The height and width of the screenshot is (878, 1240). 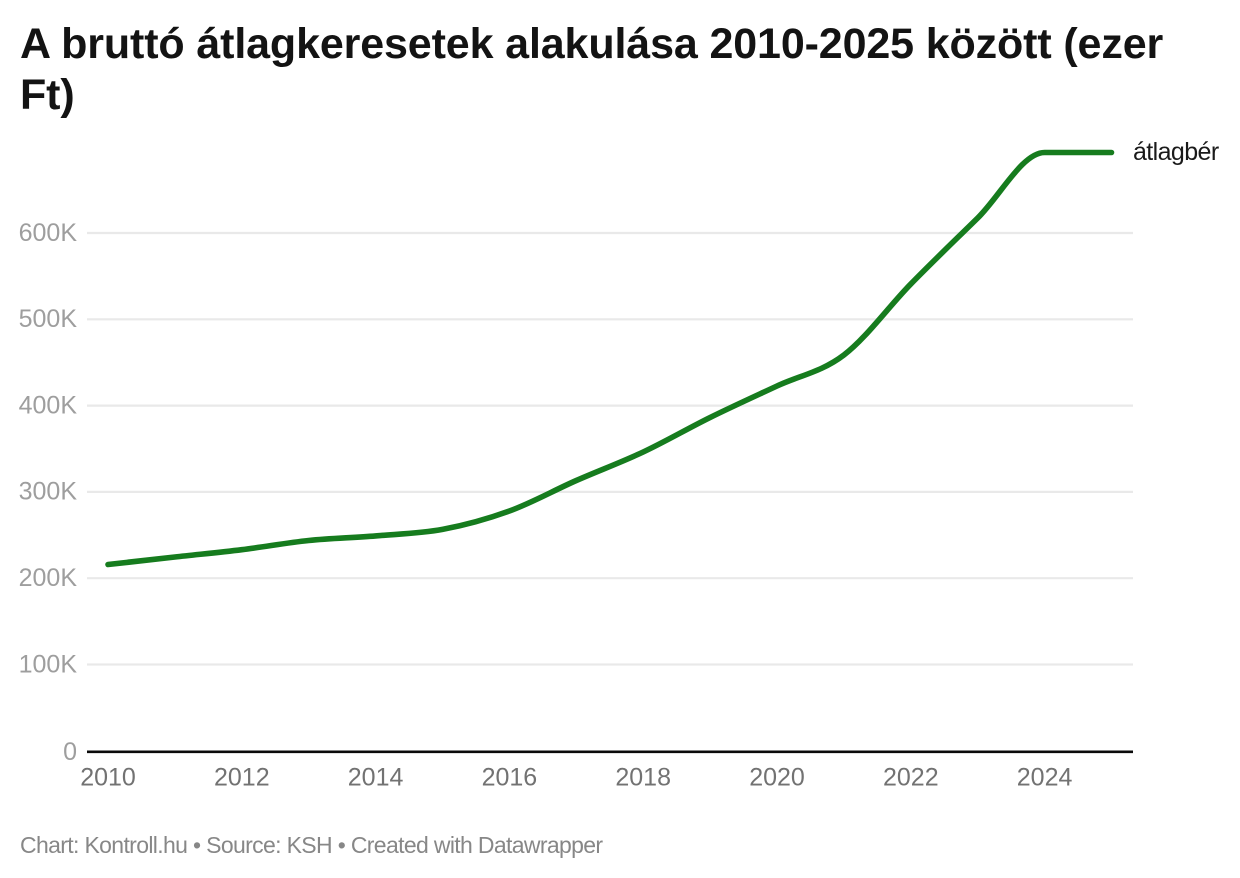 I want to click on svg-text: 2010, so click(x=108, y=778).